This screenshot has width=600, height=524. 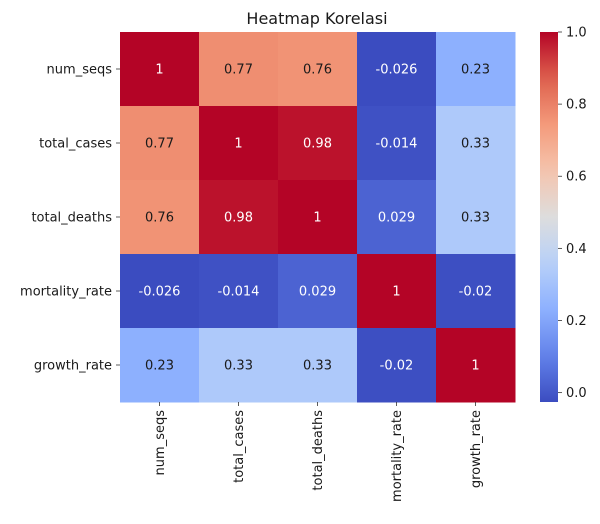 What do you see at coordinates (576, 321) in the screenshot?
I see `colorbar-tick-label: 0.2` at bounding box center [576, 321].